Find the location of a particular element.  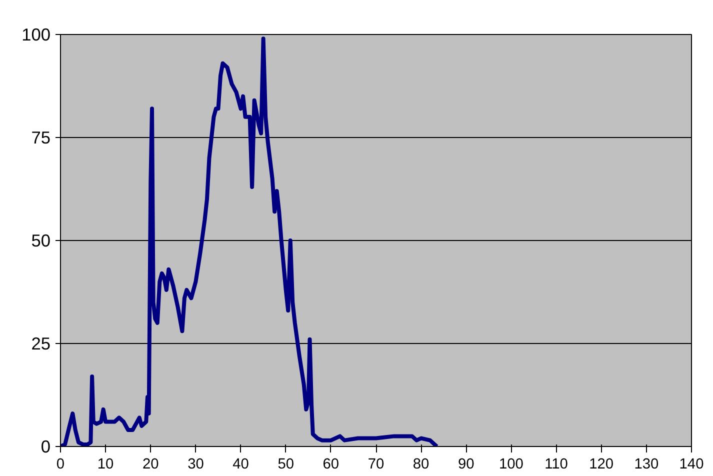

x-tick-label: 80 is located at coordinates (421, 464).